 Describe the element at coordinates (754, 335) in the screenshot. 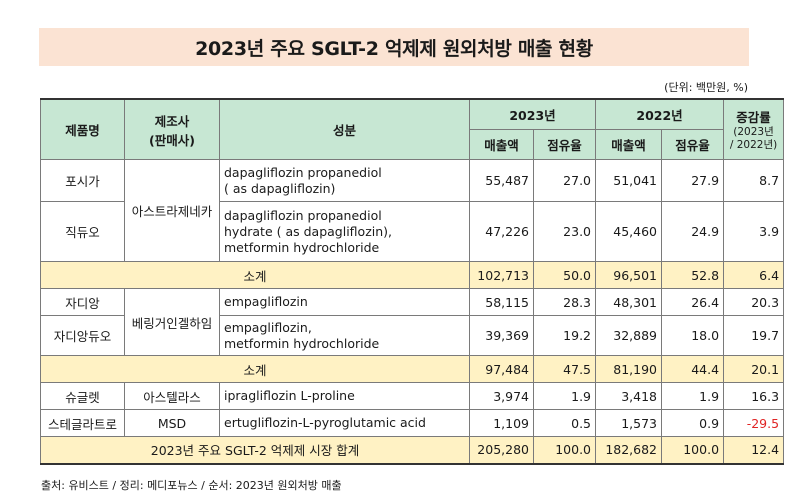

I see `growth-rate: 19.7` at that location.